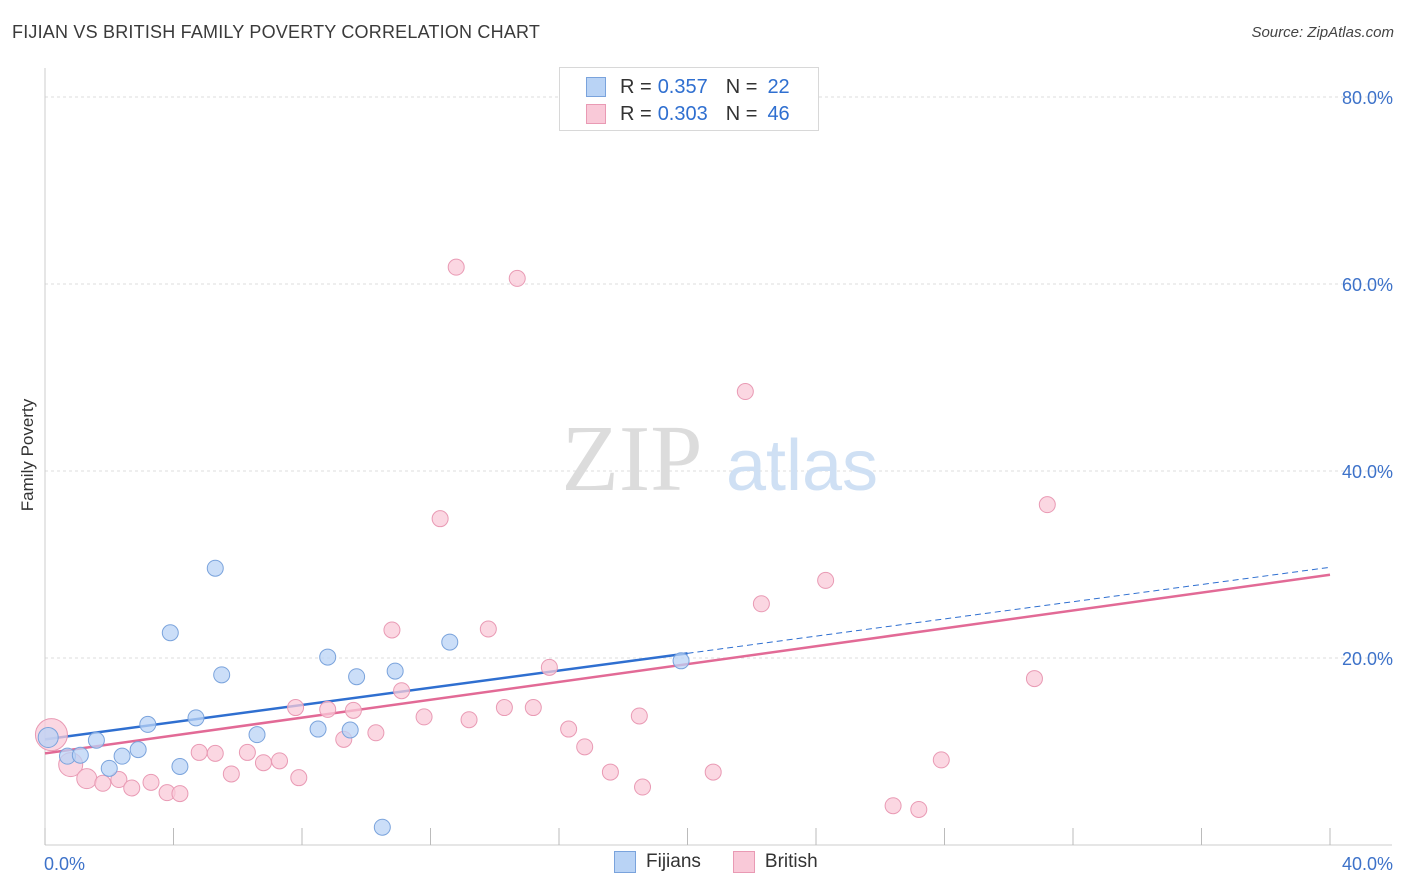  Describe the element at coordinates (1367, 98) in the screenshot. I see `y-tick-label: 80.0%` at that location.